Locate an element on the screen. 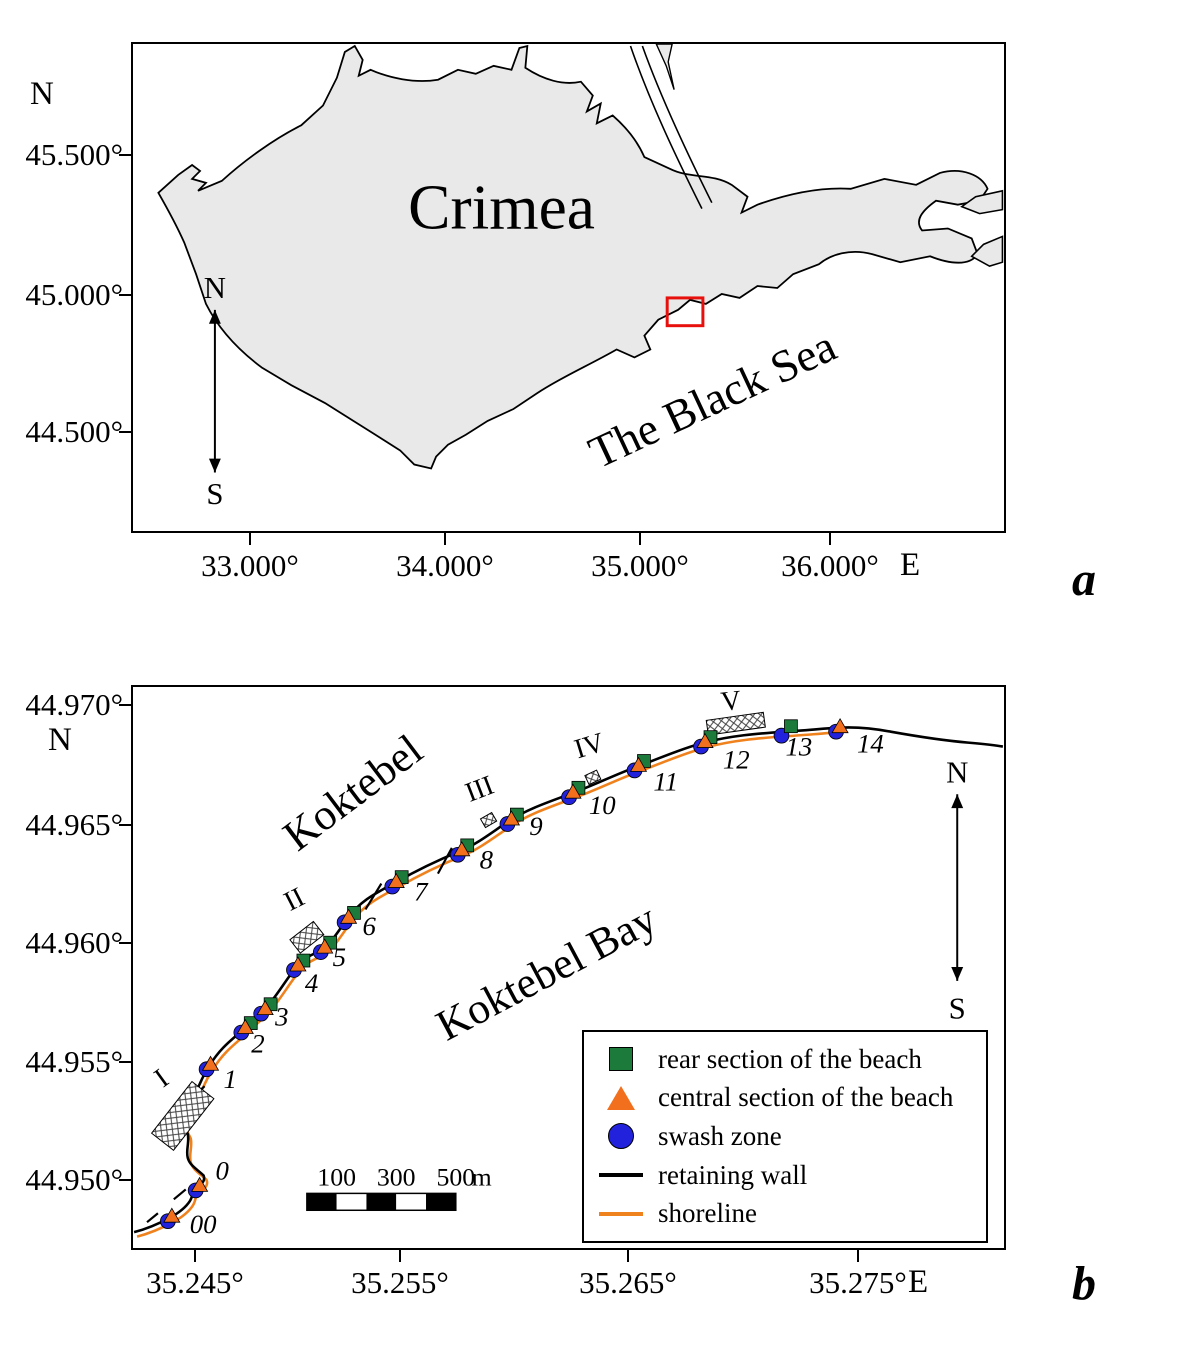  station-label-11: 11 is located at coordinates (665, 781).